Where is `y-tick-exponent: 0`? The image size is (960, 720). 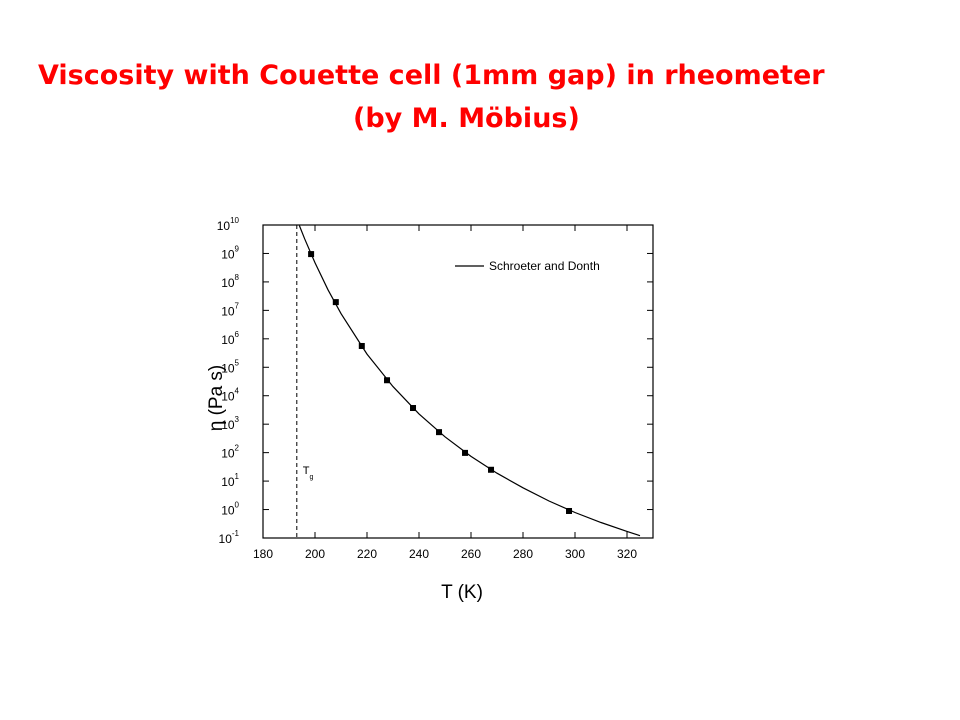 y-tick-exponent: 0 is located at coordinates (237, 505).